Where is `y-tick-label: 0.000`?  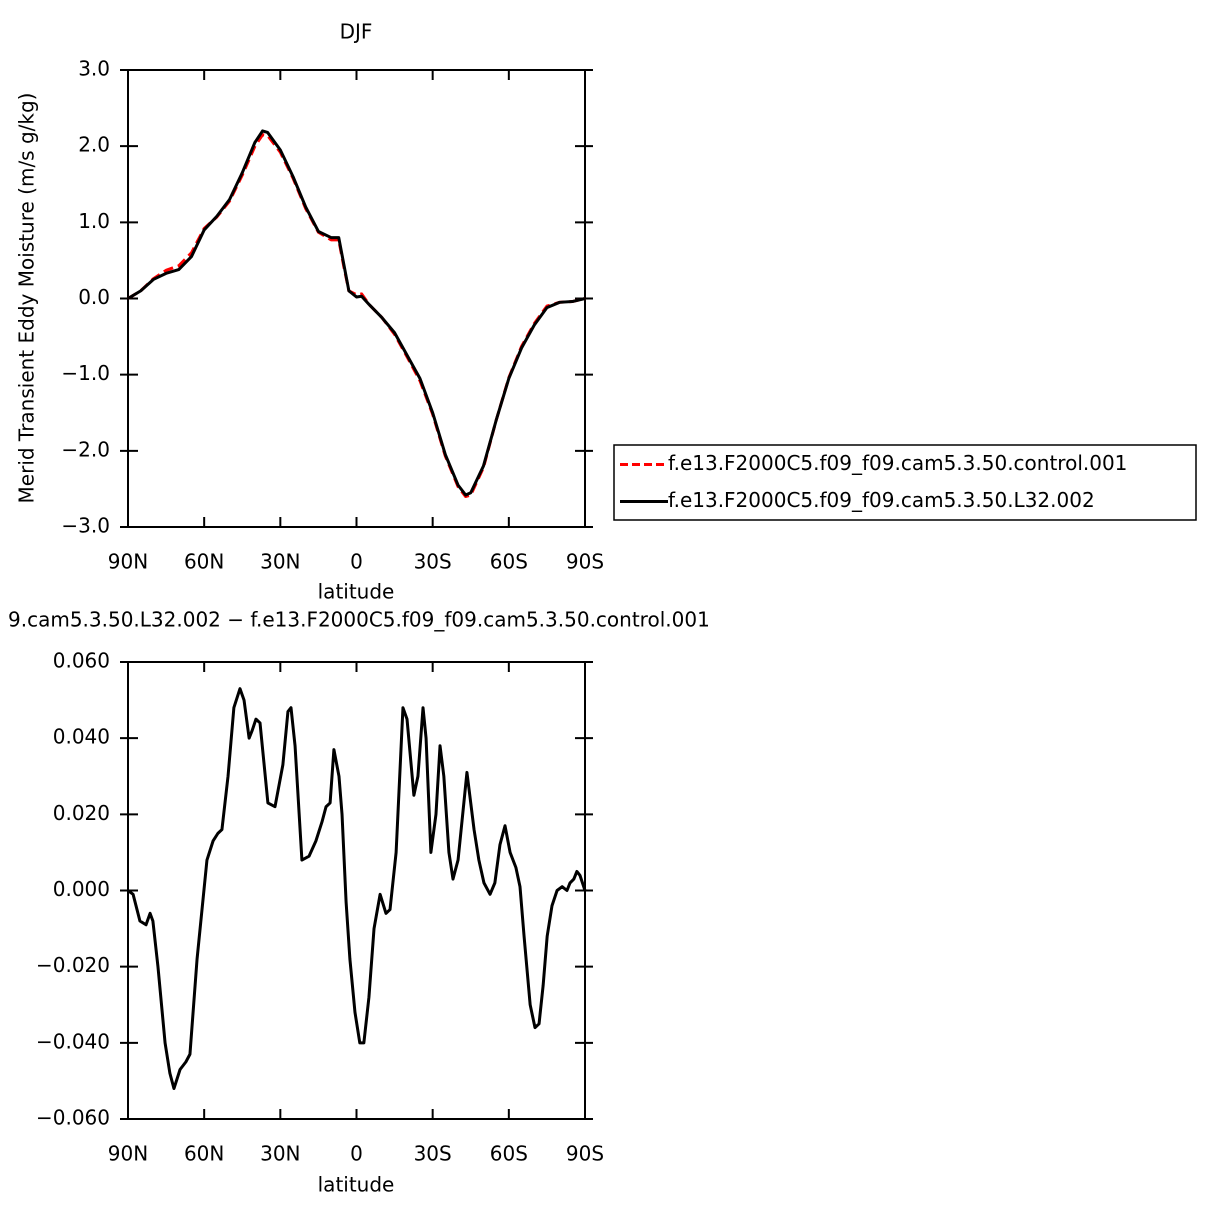 y-tick-label: 0.000 is located at coordinates (81, 889).